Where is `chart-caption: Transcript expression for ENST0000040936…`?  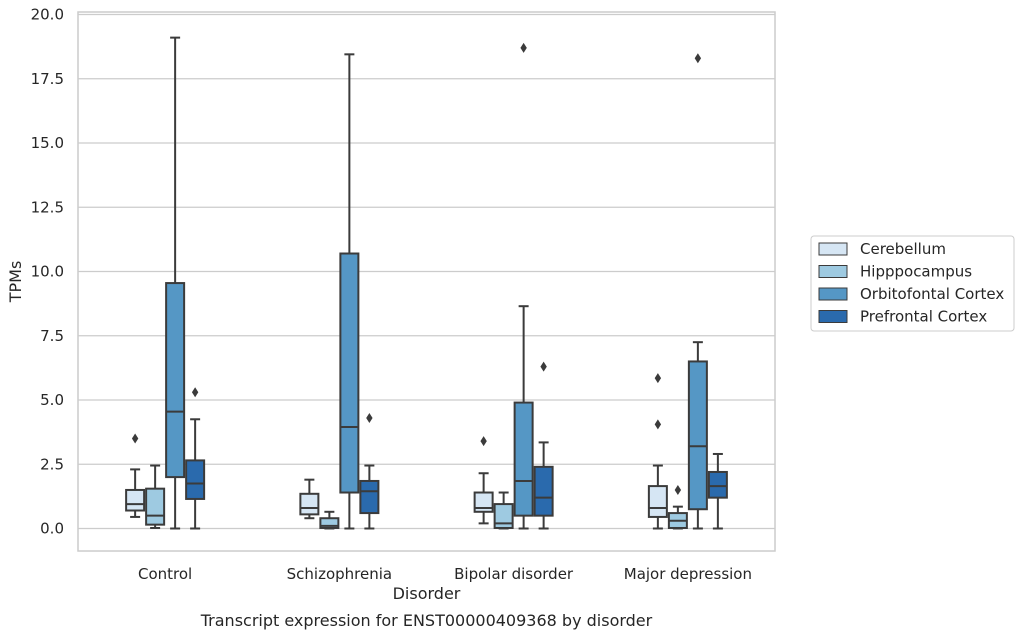 chart-caption: Transcript expression for ENST0000040936… is located at coordinates (426, 620).